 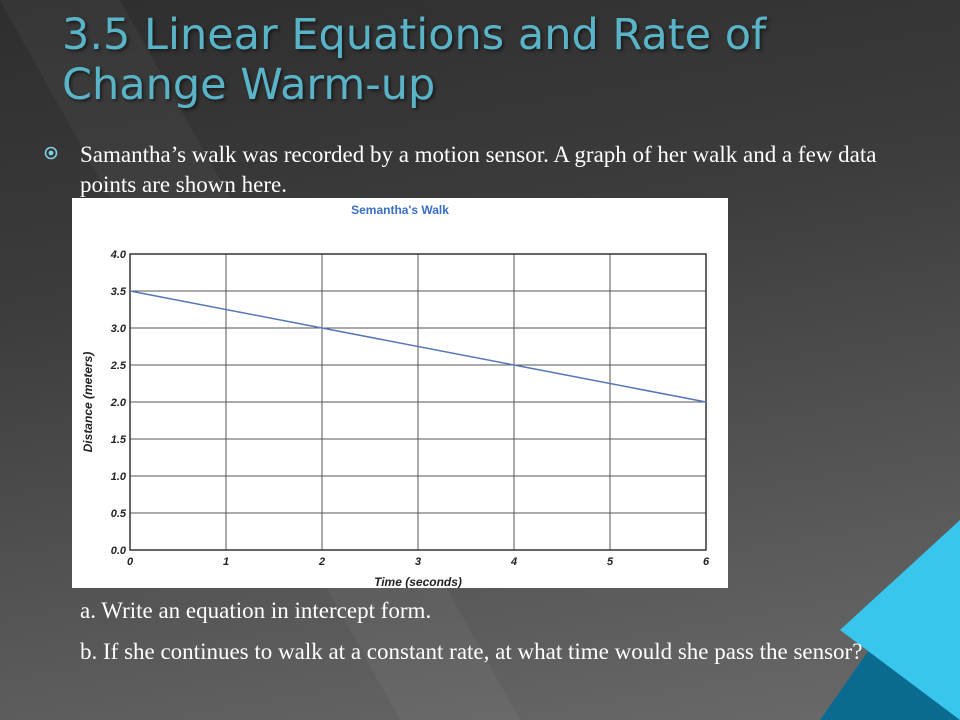 I want to click on y-tick-label: 4.0, so click(x=118, y=255).